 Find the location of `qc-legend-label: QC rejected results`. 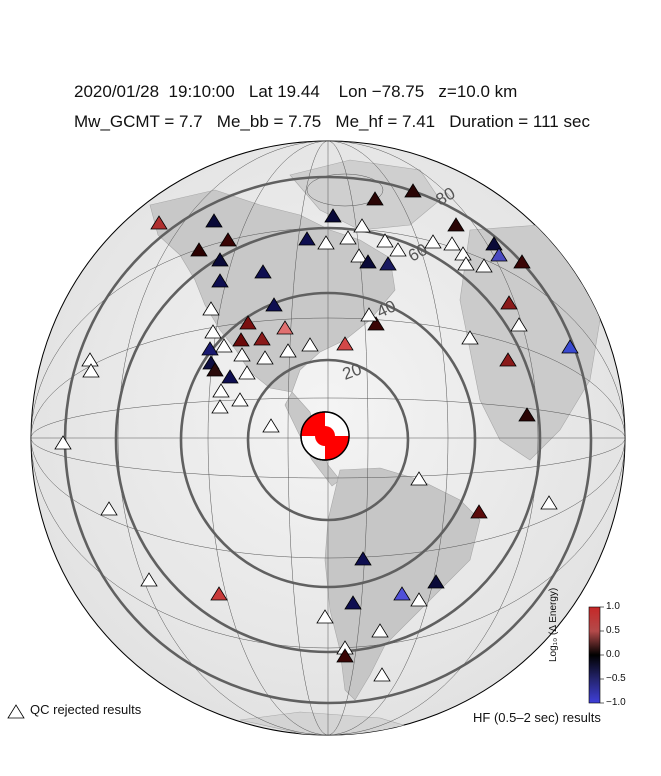

qc-legend-label: QC rejected results is located at coordinates (86, 709).